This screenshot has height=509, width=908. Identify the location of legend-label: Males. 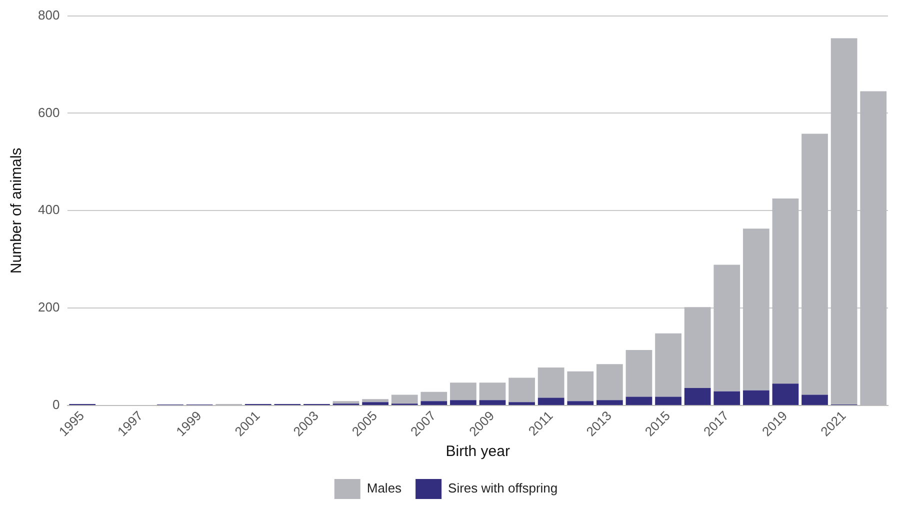
(384, 488).